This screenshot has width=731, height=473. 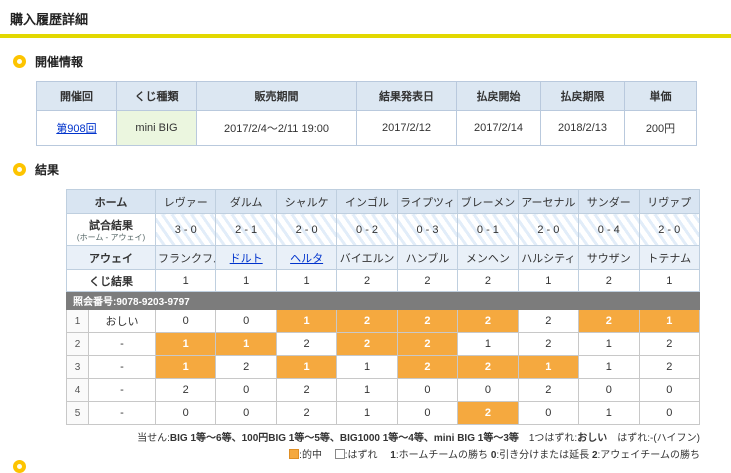 I want to click on pick-row: 2 - 1 1 2 2 2 1 2 1 2, so click(x=383, y=344).